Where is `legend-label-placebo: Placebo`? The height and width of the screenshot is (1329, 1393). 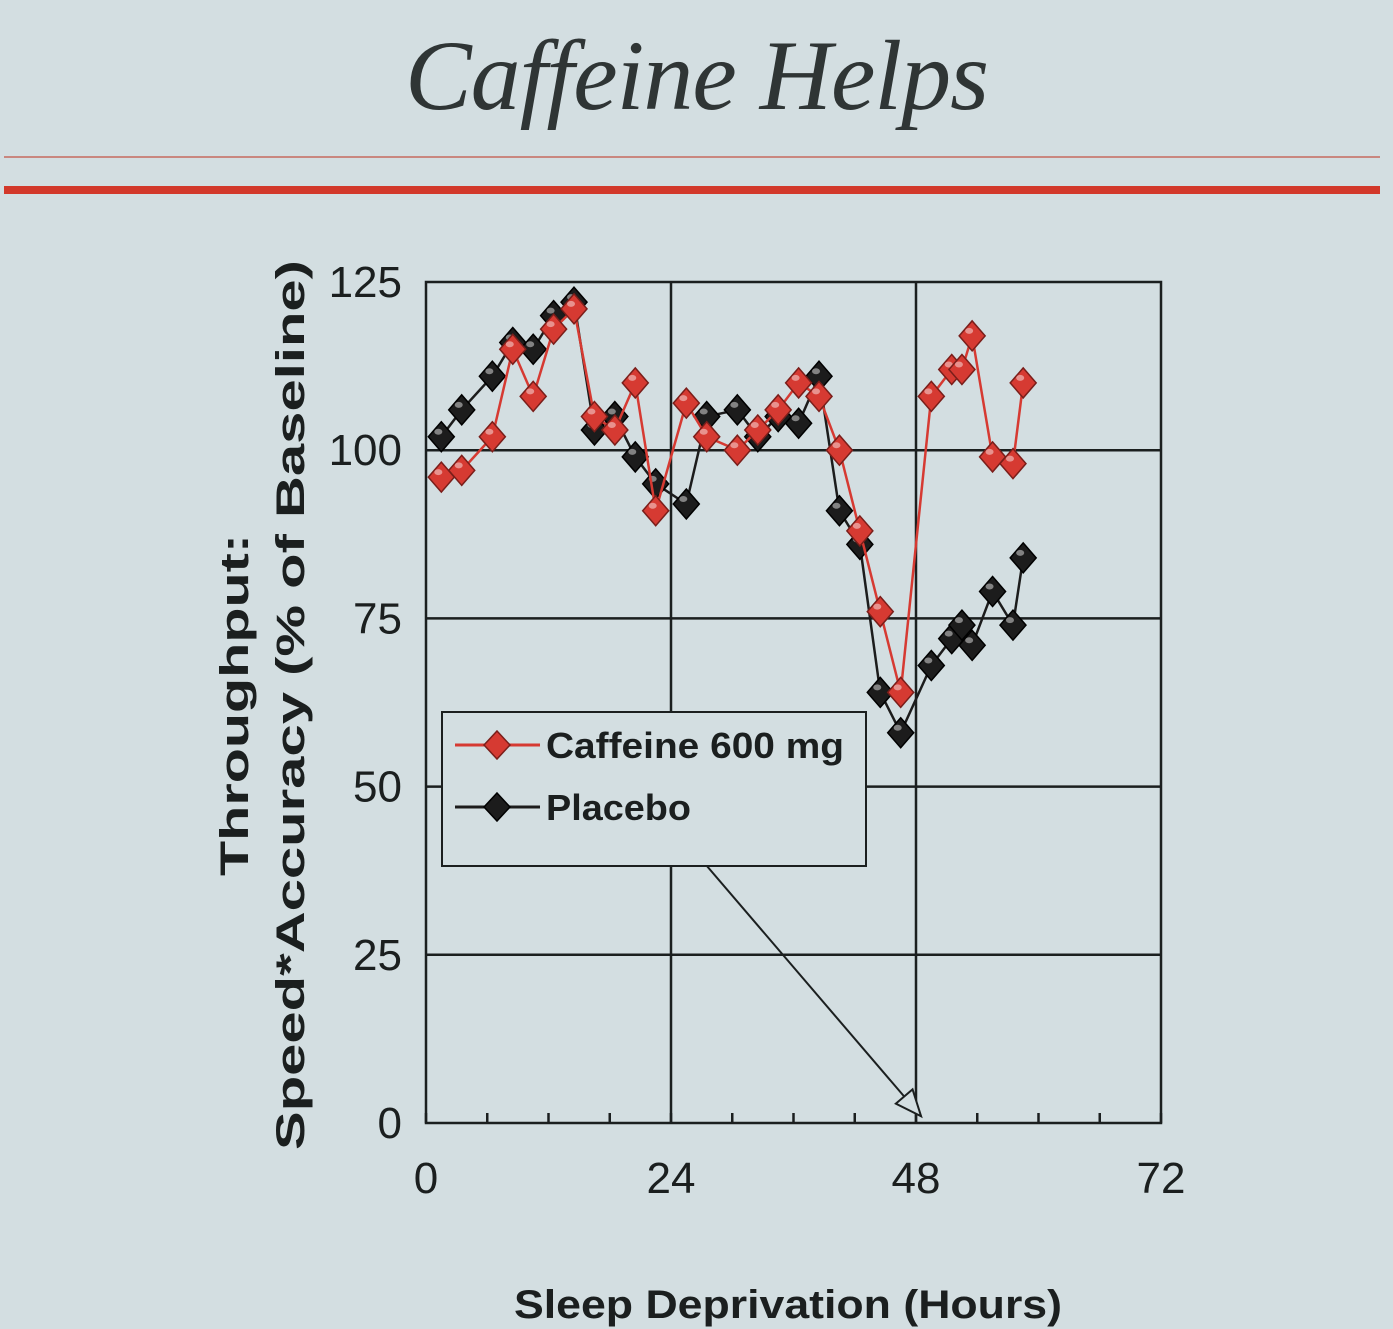 legend-label-placebo: Placebo is located at coordinates (618, 807).